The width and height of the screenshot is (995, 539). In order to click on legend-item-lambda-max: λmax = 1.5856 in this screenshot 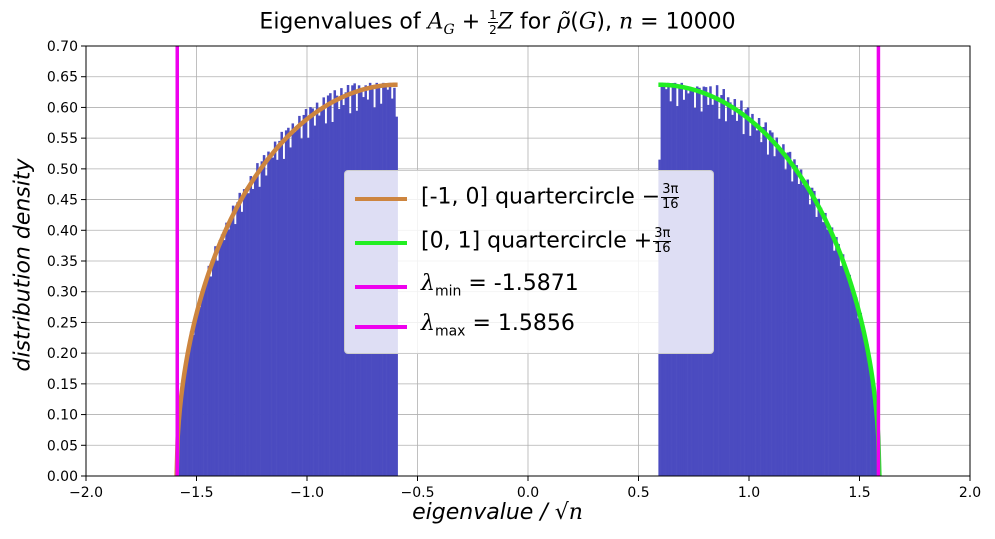, I will do `click(529, 327)`.